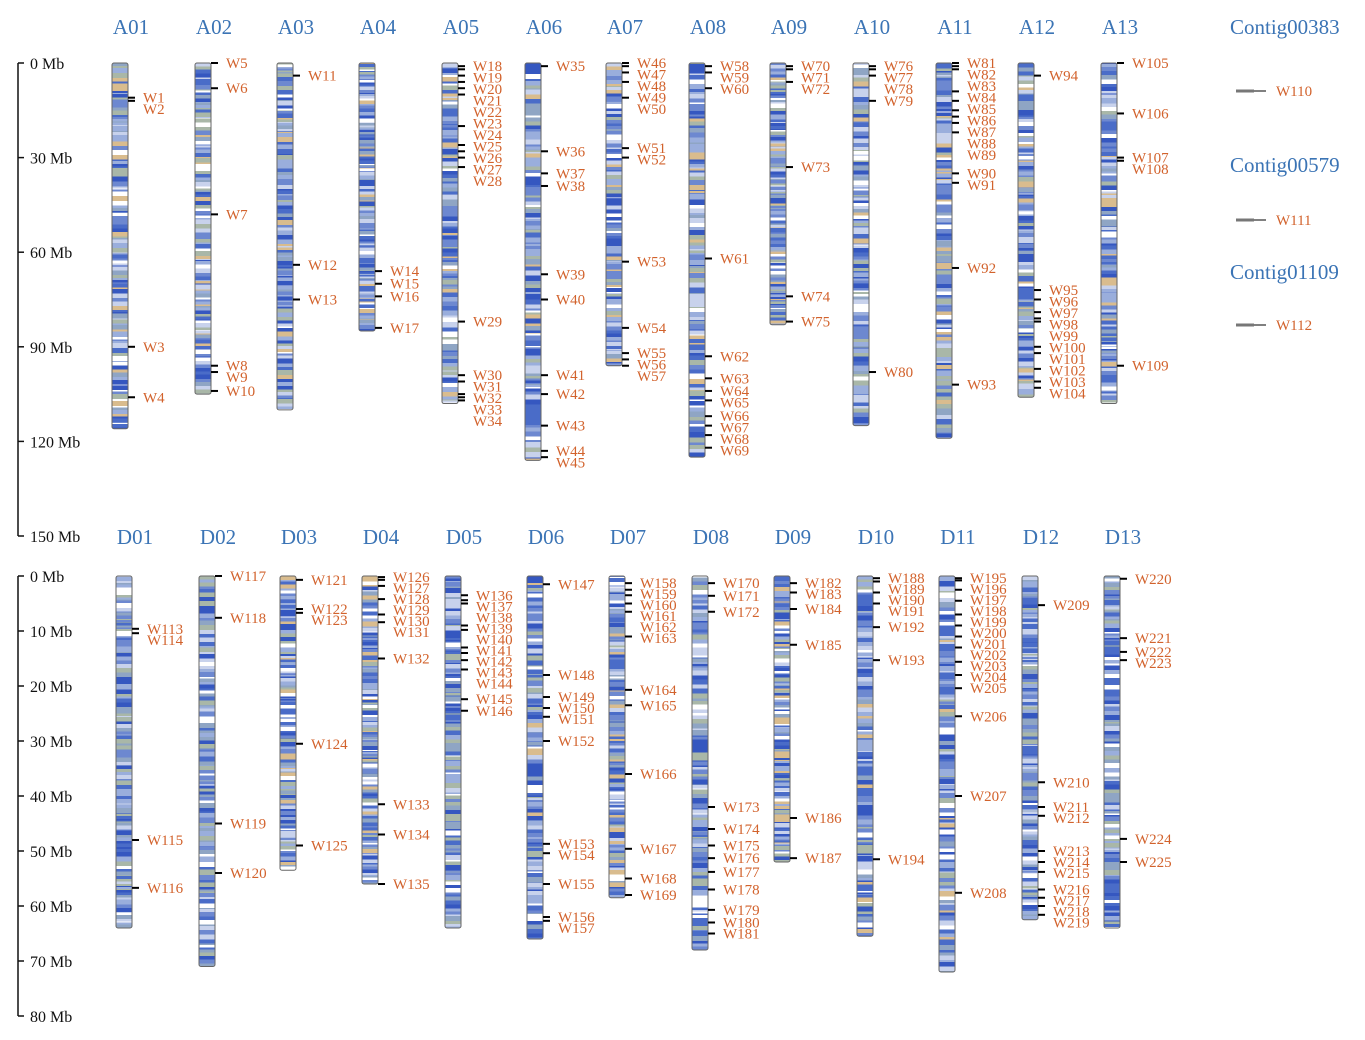 The image size is (1365, 1040). Describe the element at coordinates (576, 676) in the screenshot. I see `marker-label: W148` at that location.